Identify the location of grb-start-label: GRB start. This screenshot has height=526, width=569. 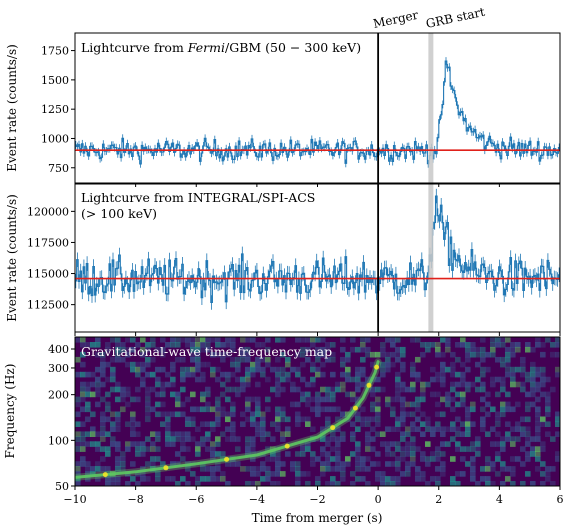
(456, 18).